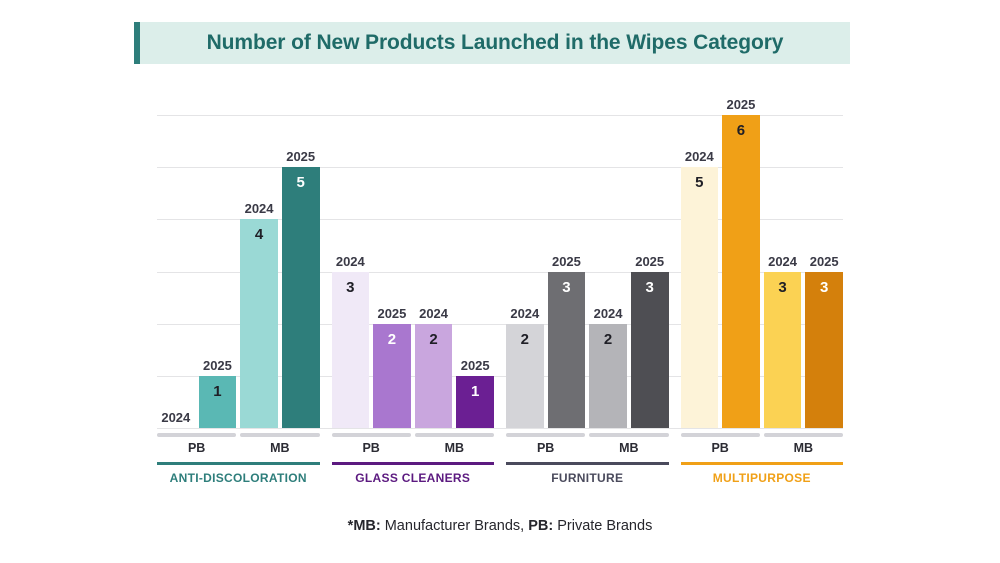 This screenshot has height=563, width=1000. I want to click on footnote-pb-key: PB:, so click(541, 526).